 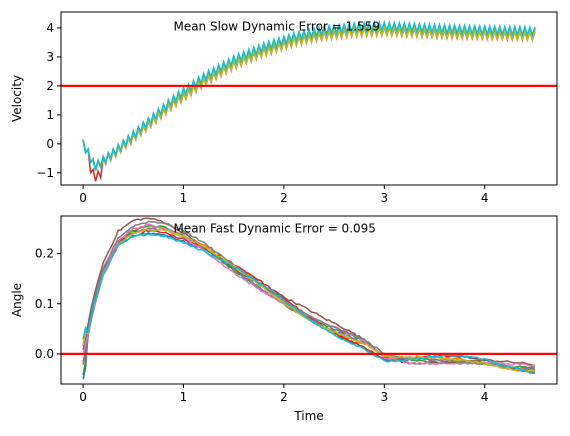 What do you see at coordinates (17, 300) in the screenshot?
I see `y-axis-label: Angle` at bounding box center [17, 300].